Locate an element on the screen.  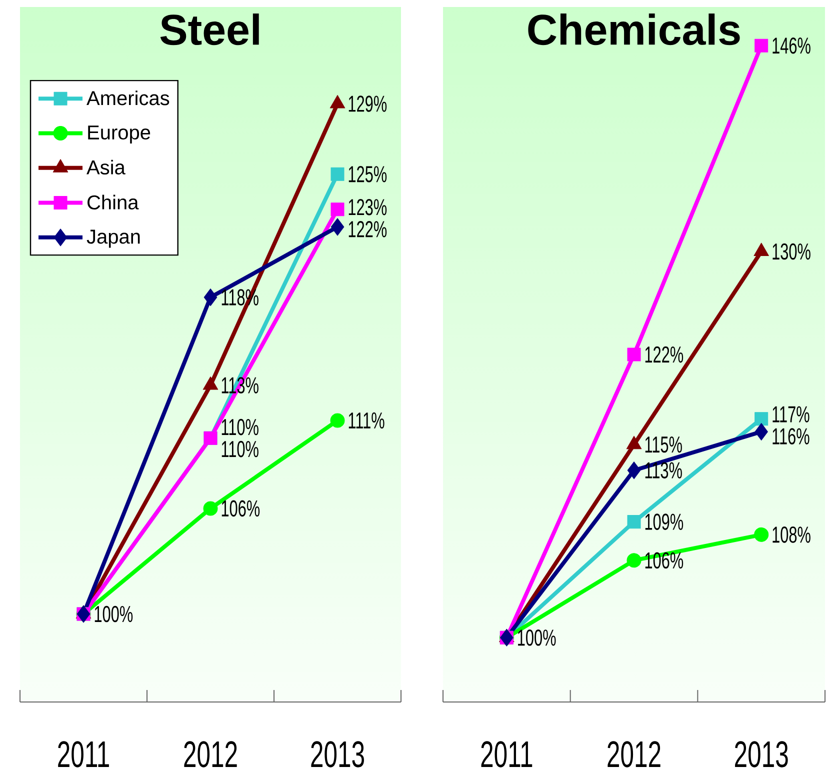
data-label: 146% is located at coordinates (791, 45).